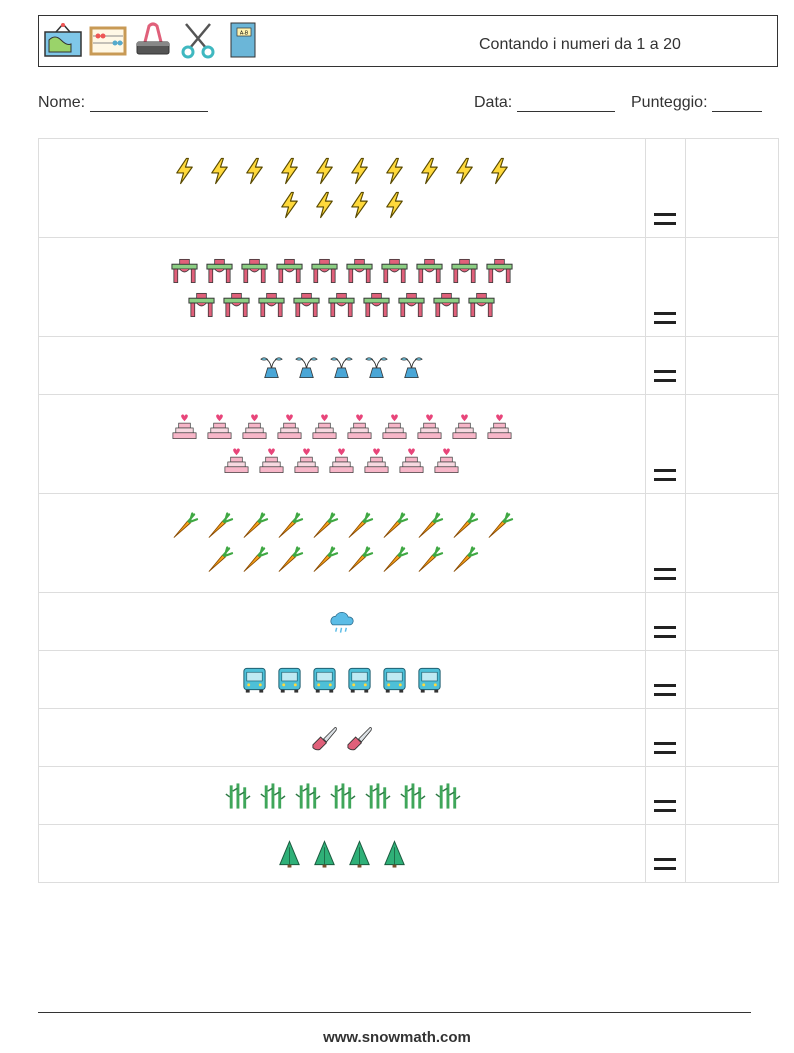 The width and height of the screenshot is (794, 1053). What do you see at coordinates (244, 34) in the screenshot?
I see `svg-text: A-B` at bounding box center [244, 34].